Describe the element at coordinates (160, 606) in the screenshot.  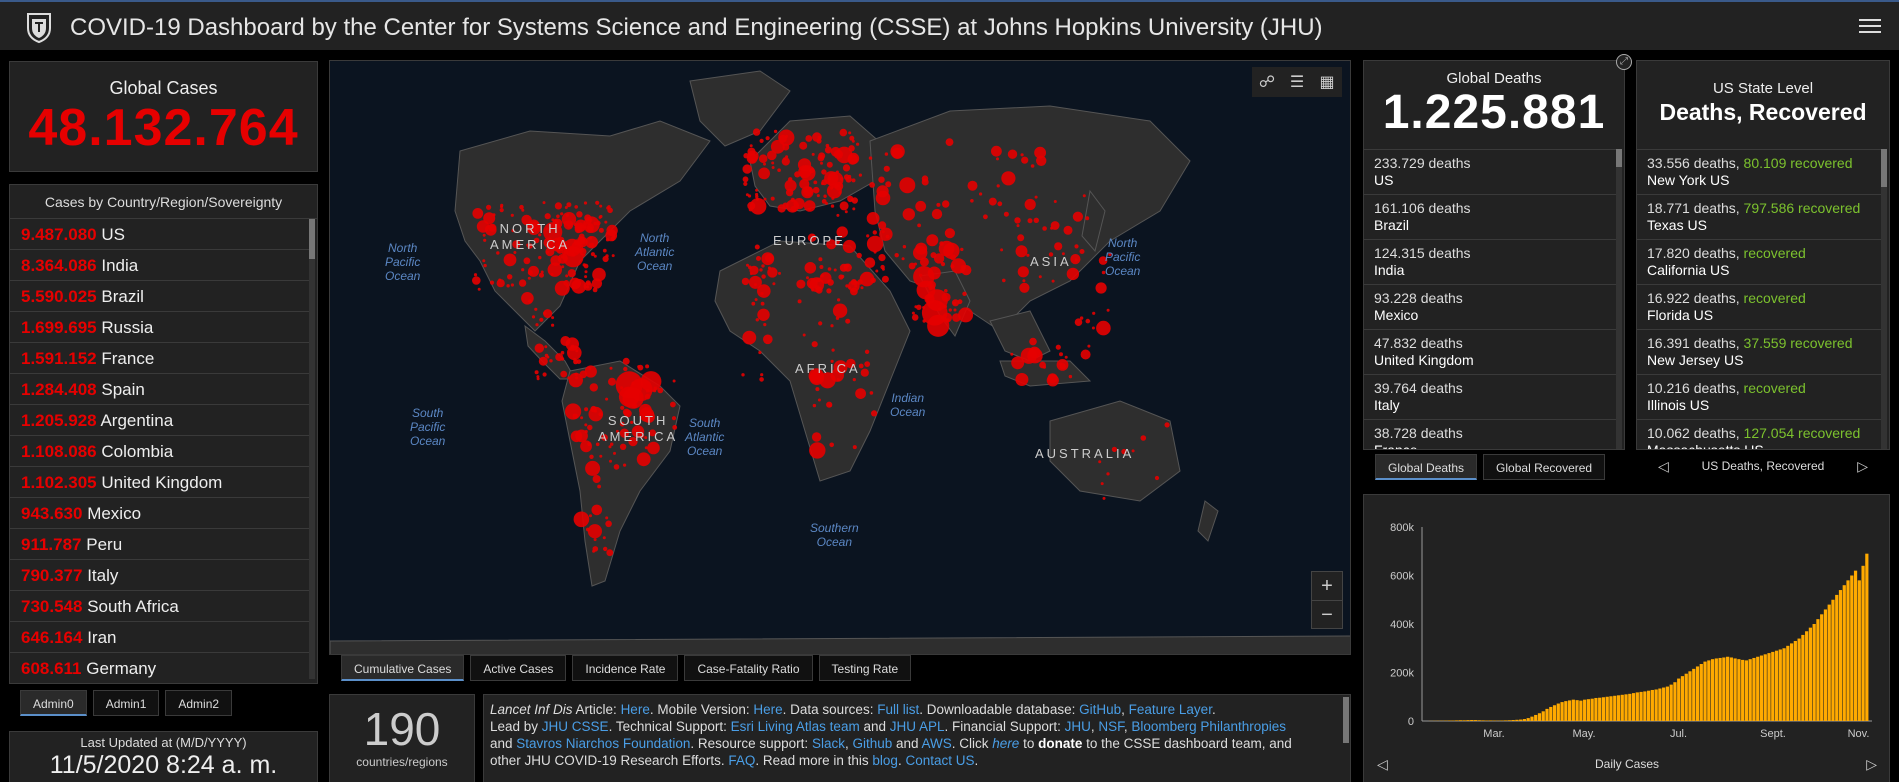
I see `country-row: 730.548 South Africa` at that location.